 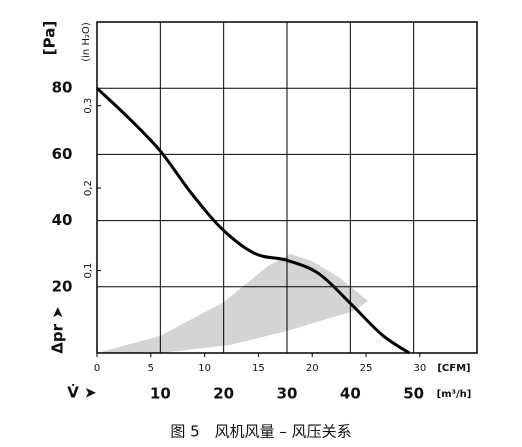 What do you see at coordinates (88, 188) in the screenshot?
I see `y2-tick-label: 0,2` at bounding box center [88, 188].